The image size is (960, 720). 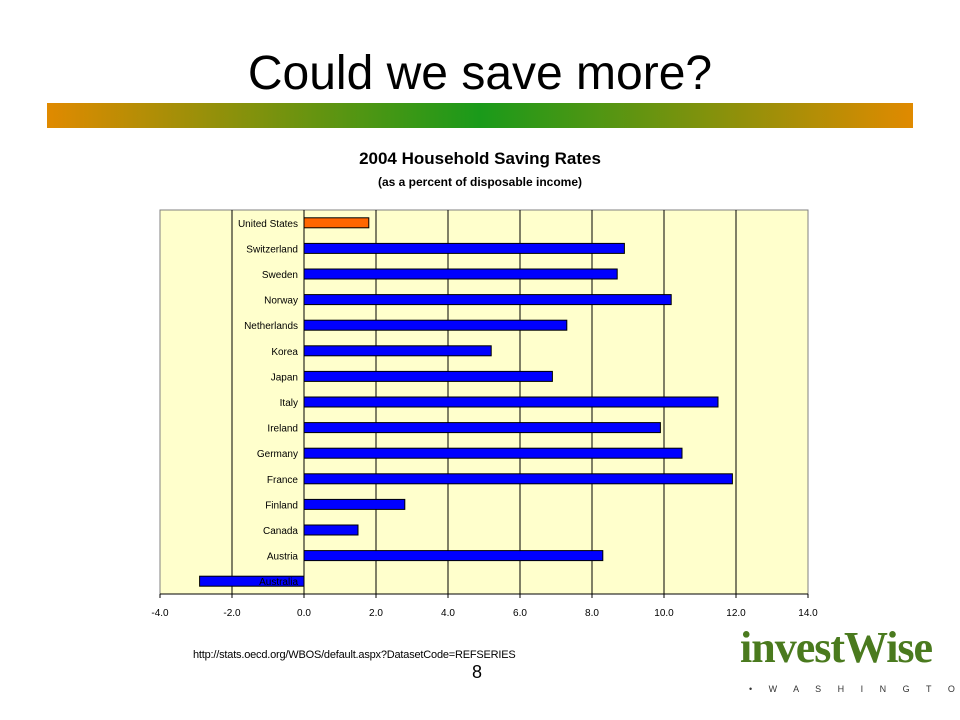 I want to click on bar-australia, so click(x=252, y=581).